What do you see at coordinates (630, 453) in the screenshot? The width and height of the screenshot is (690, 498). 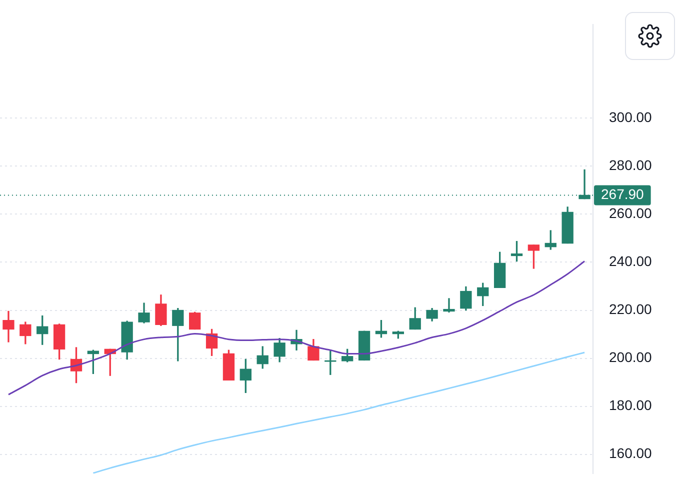 I see `y-tick-label: 160.00` at bounding box center [630, 453].